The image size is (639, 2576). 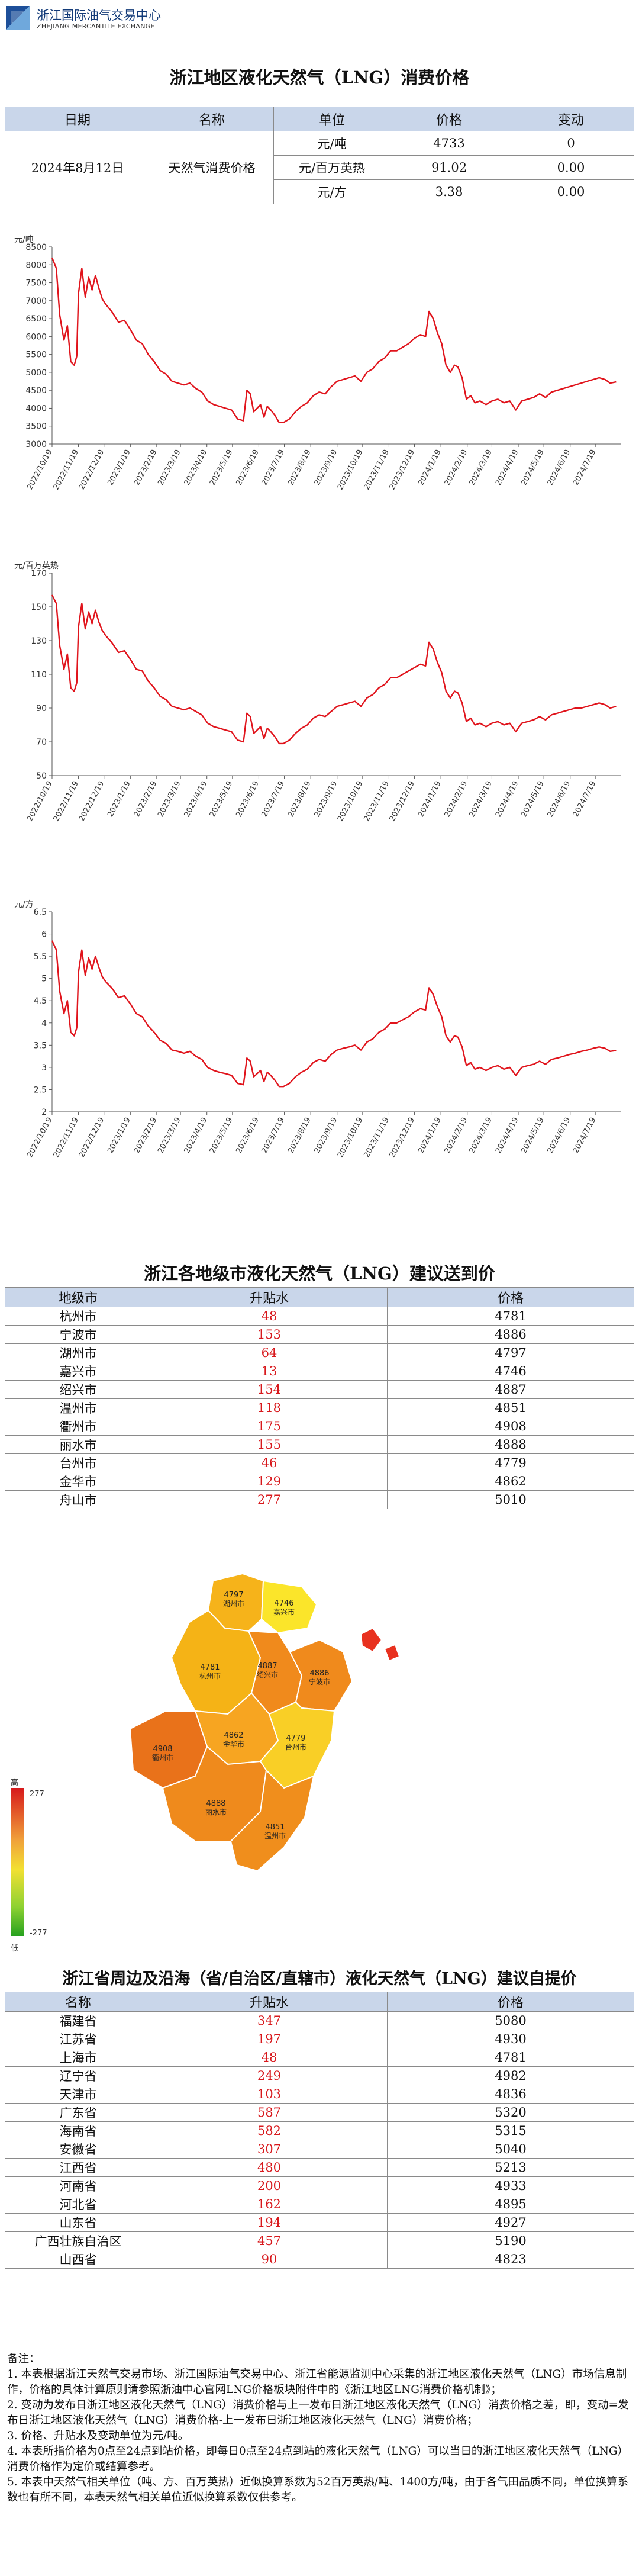 What do you see at coordinates (78, 1500) in the screenshot?
I see `name-cell: 舟山市` at bounding box center [78, 1500].